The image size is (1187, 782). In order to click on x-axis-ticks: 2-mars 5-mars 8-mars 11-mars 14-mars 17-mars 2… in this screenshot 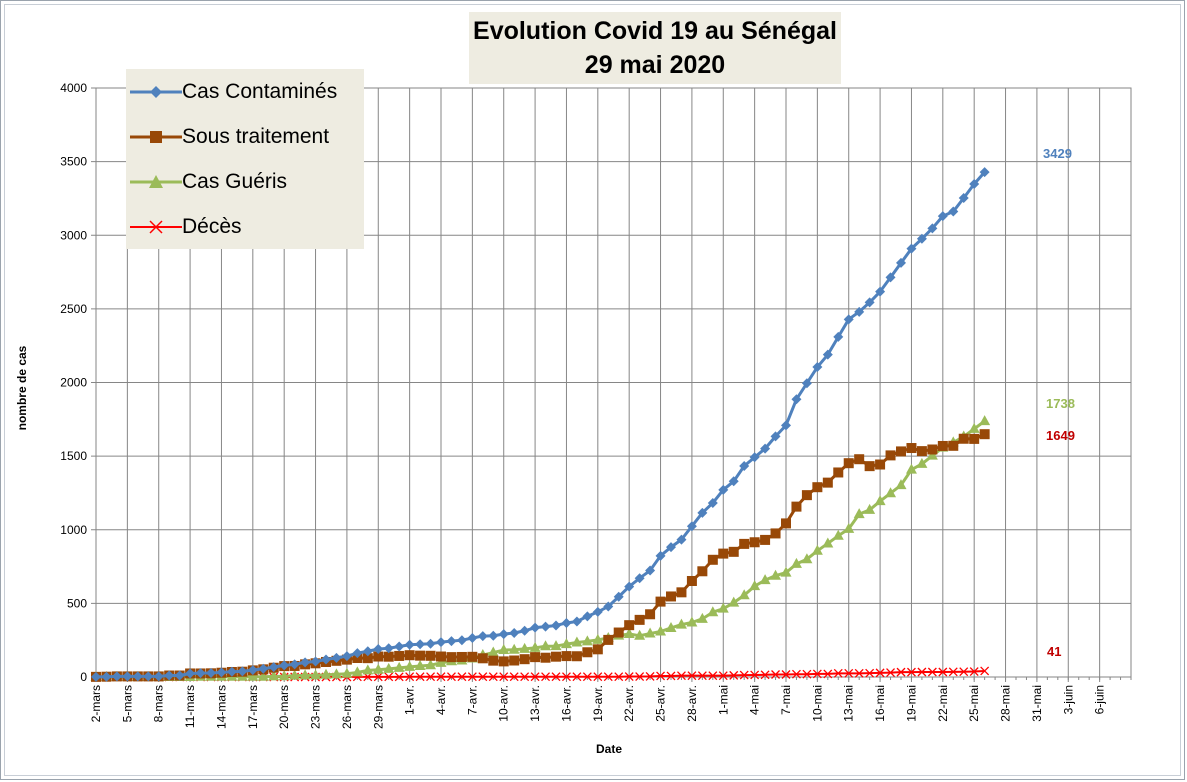, I will do `click(598, 707)`.